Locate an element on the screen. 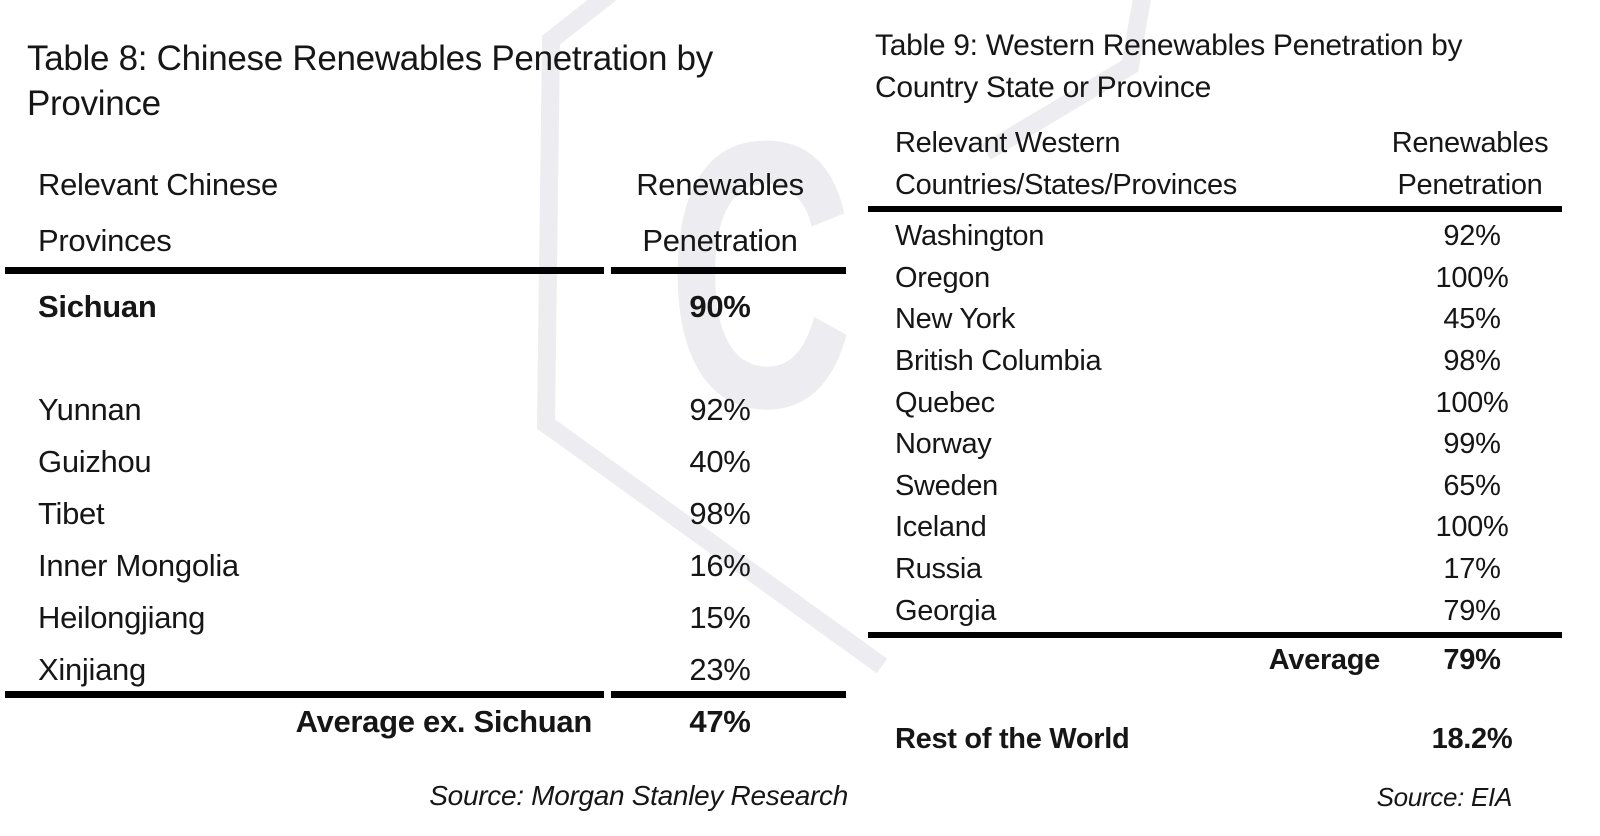 Image resolution: width=1600 pixels, height=836 pixels. average-ex-sichuan-value: 47% is located at coordinates (720, 721).